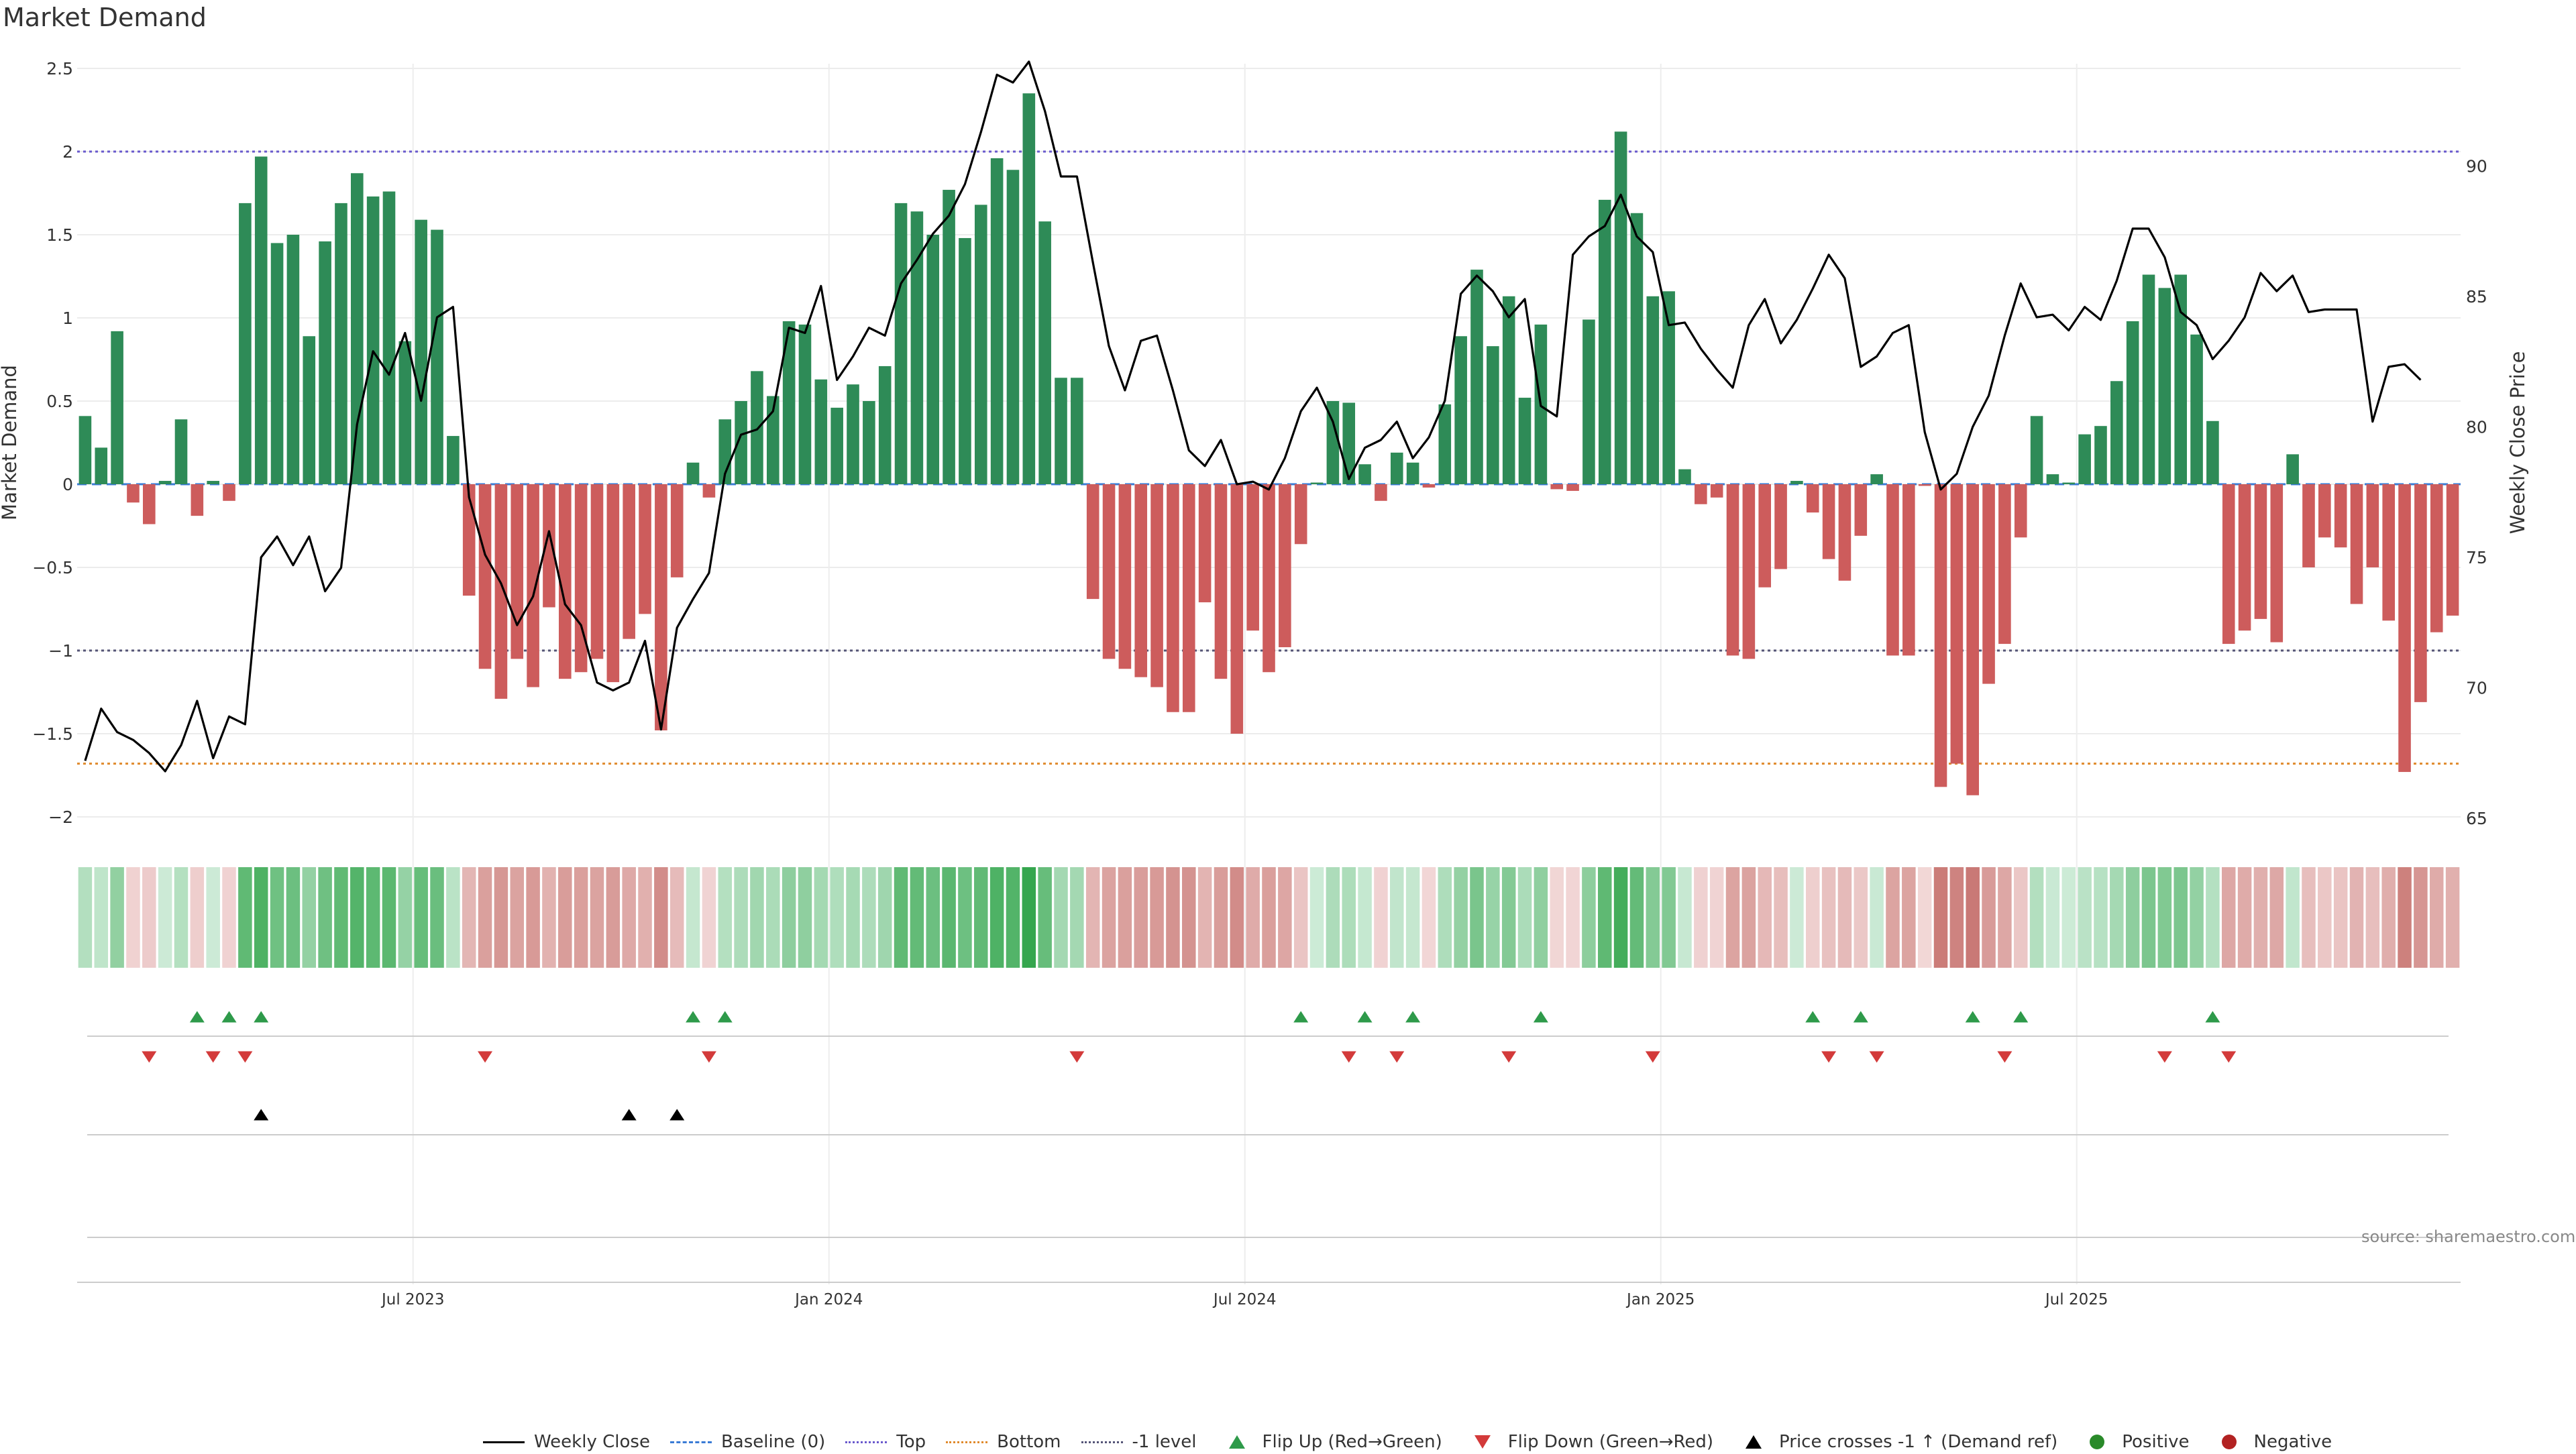  What do you see at coordinates (828, 1299) in the screenshot?
I see `x-tick-label: Jan 2024` at bounding box center [828, 1299].